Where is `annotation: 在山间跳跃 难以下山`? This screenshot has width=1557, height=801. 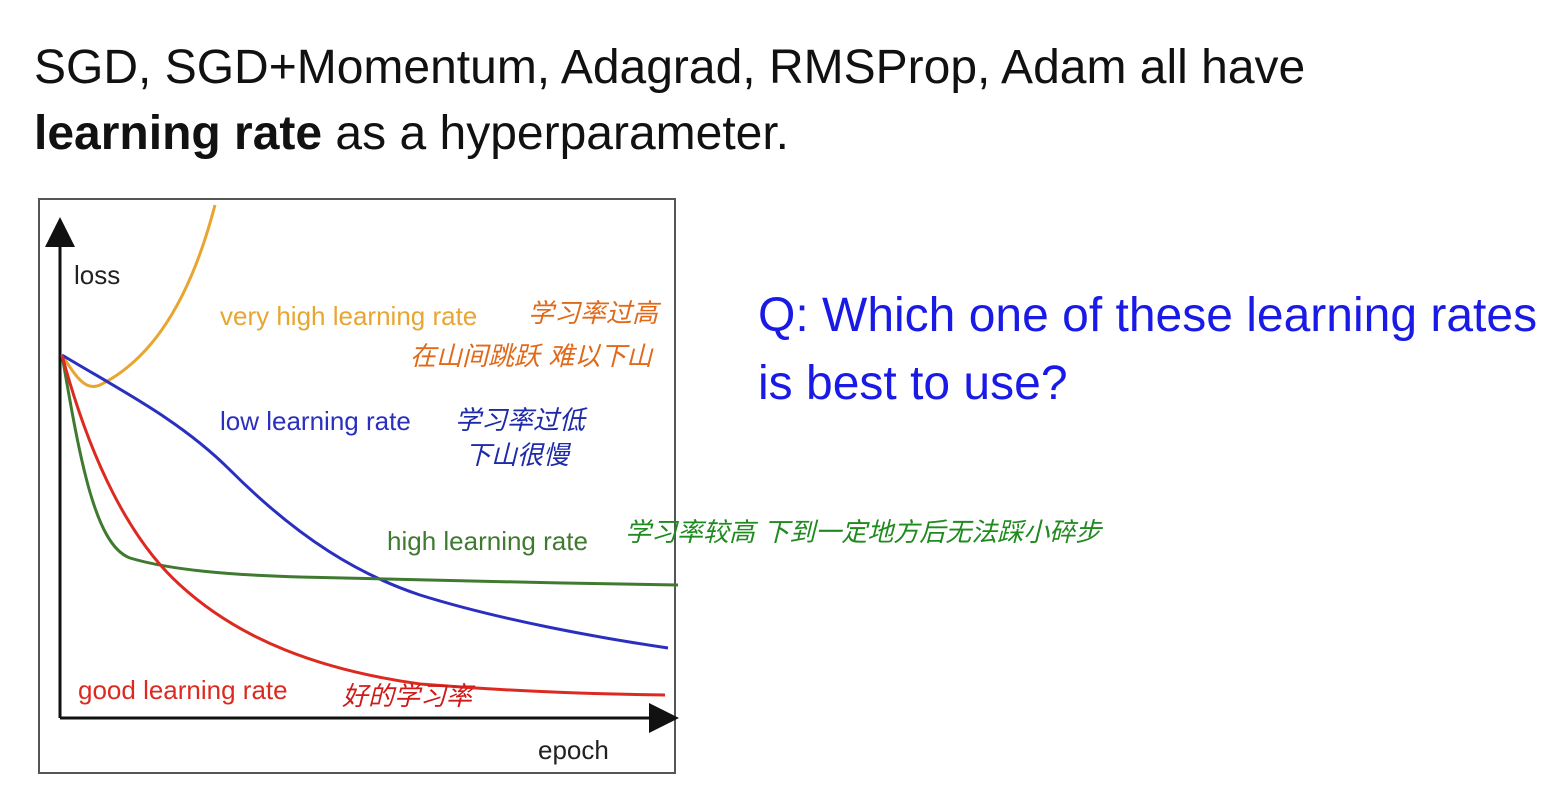 annotation: 在山间跳跃 难以下山 is located at coordinates (531, 357).